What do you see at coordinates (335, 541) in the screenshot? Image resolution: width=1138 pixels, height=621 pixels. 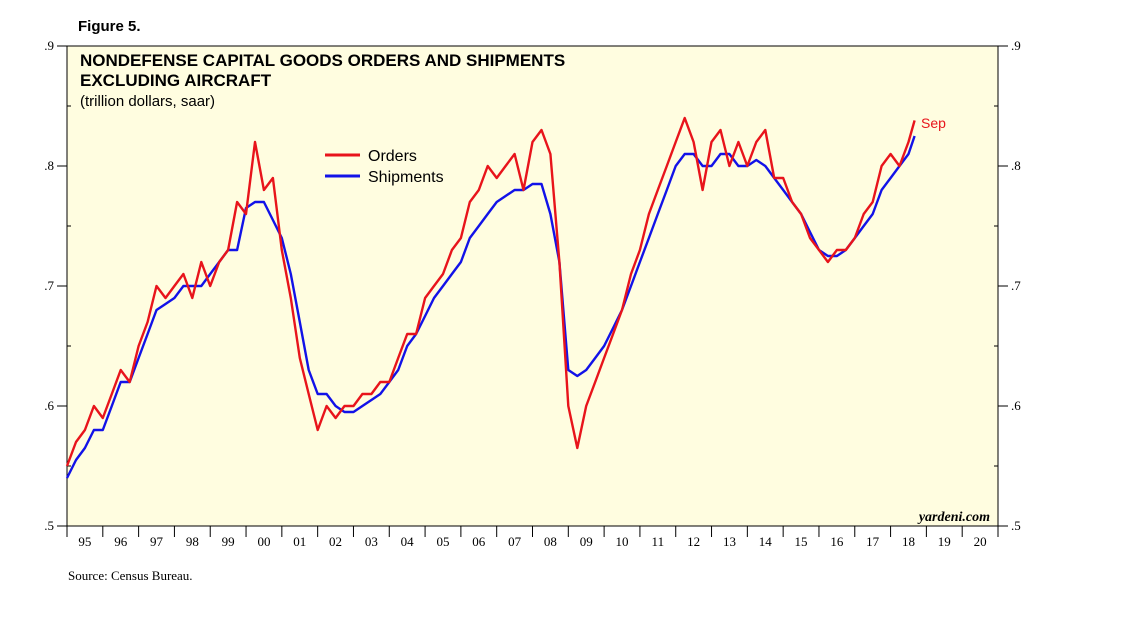 I see `x-tick-label: 02` at bounding box center [335, 541].